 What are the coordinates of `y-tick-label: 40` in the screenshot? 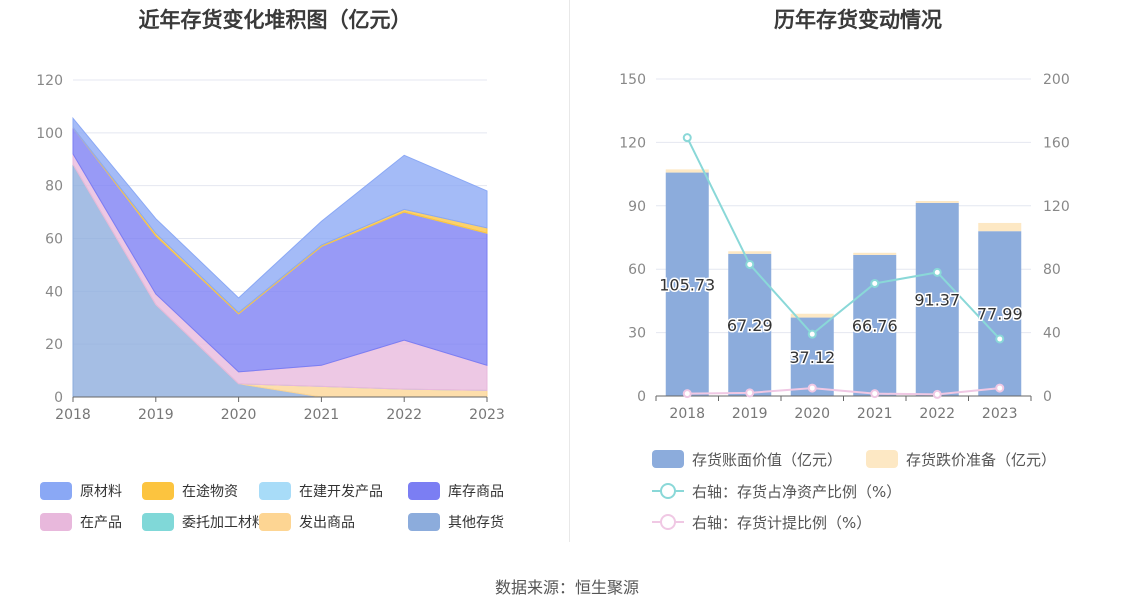 It's located at (54, 292).